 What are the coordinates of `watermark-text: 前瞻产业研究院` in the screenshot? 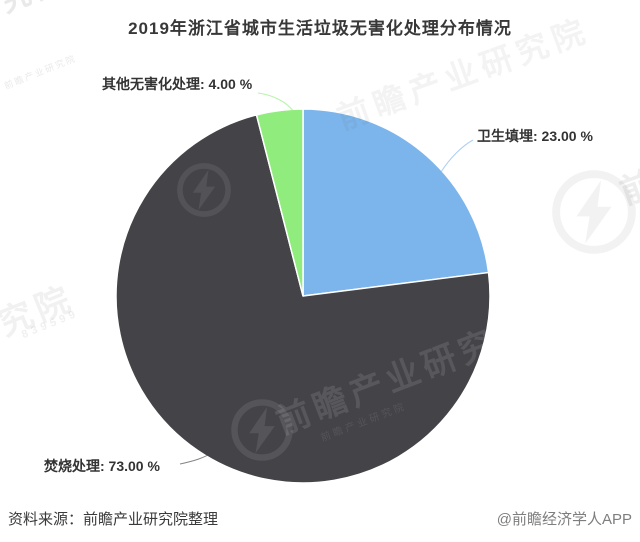 It's located at (40, 72).